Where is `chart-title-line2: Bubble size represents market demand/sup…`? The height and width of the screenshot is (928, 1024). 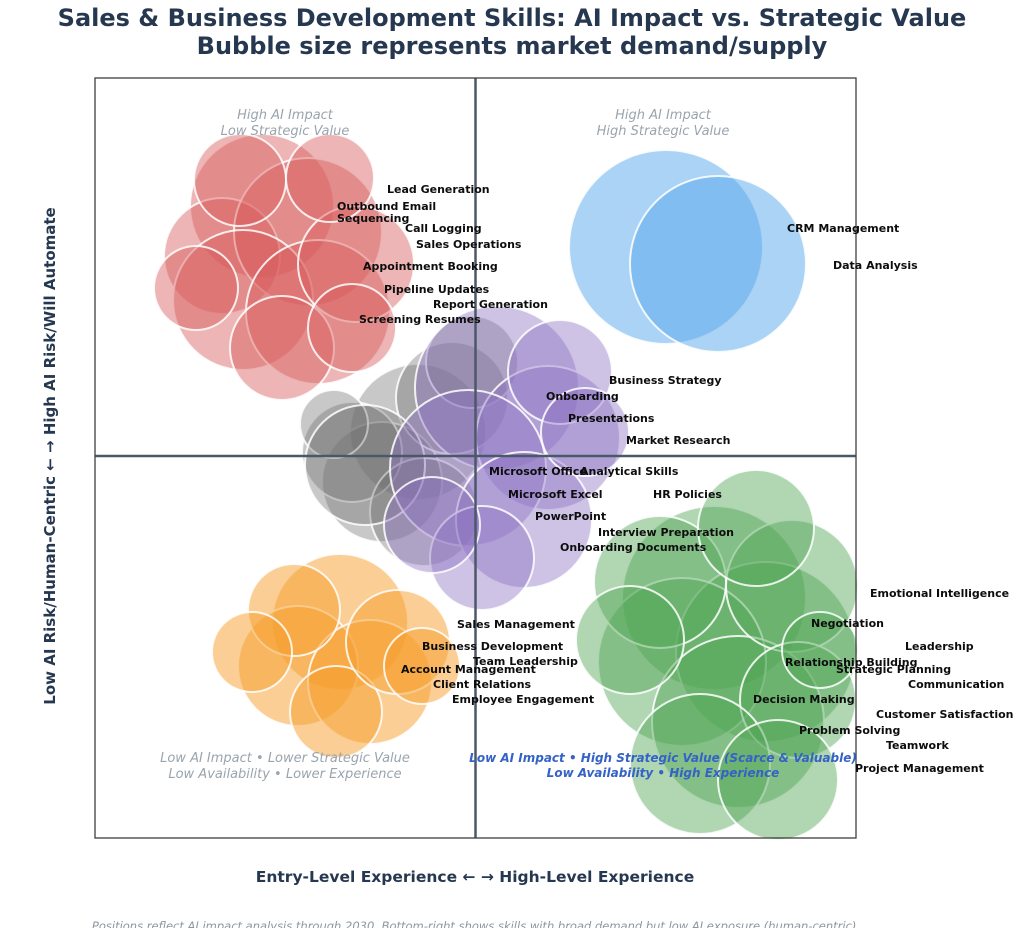
chart-title-line2: Bubble size represents market demand/sup… is located at coordinates (512, 46).